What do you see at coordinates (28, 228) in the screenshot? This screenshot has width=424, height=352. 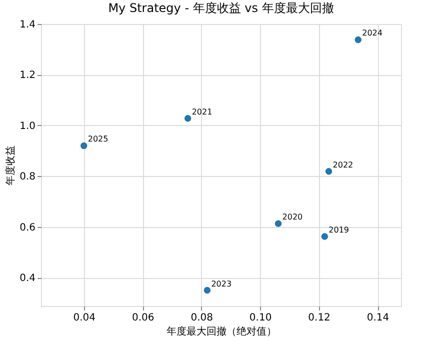 I see `y-tick-label: 0.6` at bounding box center [28, 228].